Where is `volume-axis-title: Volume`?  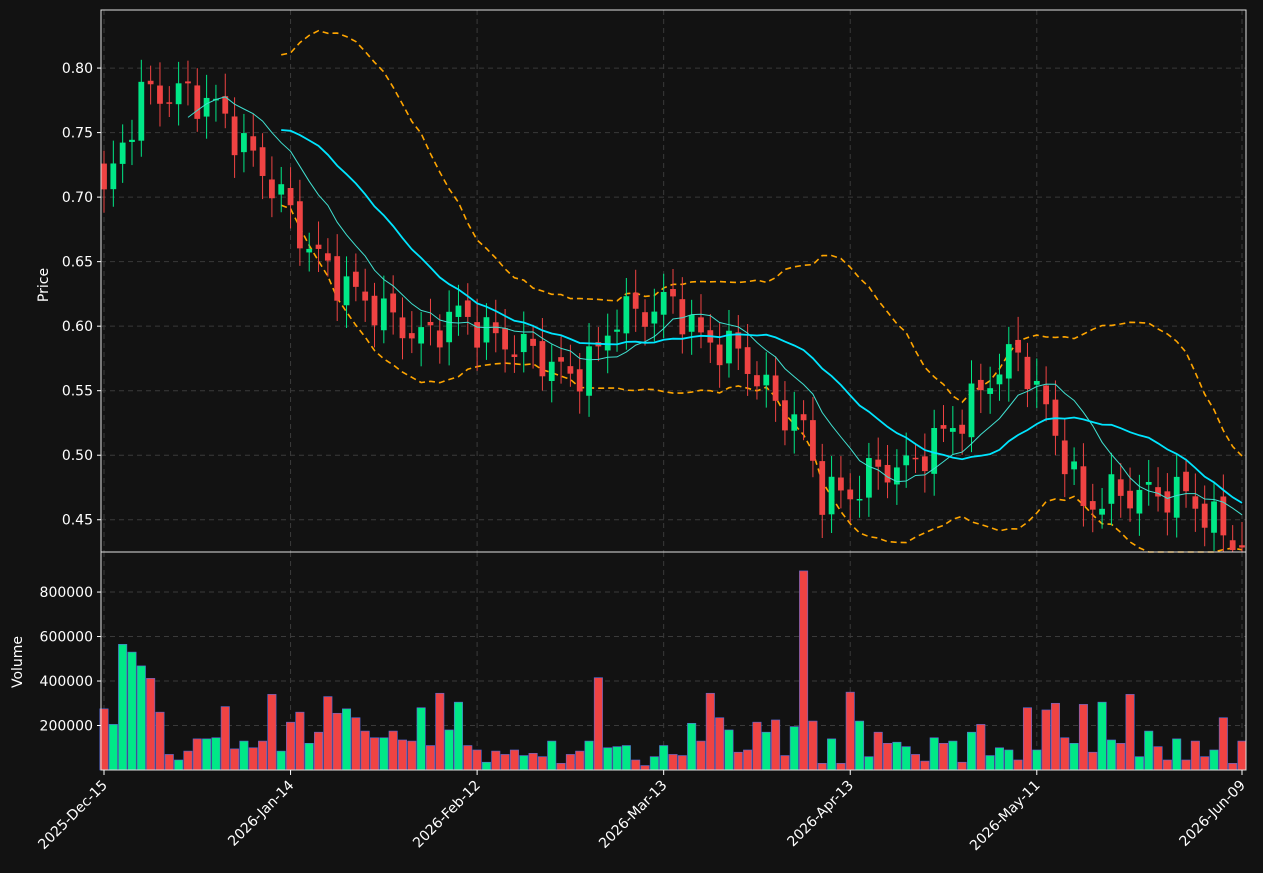 volume-axis-title: Volume is located at coordinates (18, 662).